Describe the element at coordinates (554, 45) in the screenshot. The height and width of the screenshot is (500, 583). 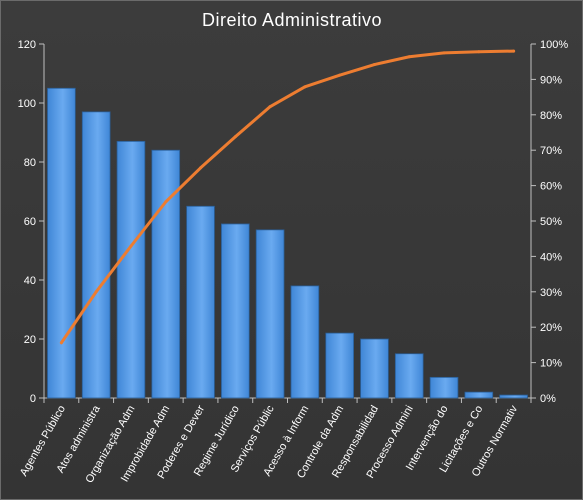
I see `y-right-tick-label: 100%` at that location.